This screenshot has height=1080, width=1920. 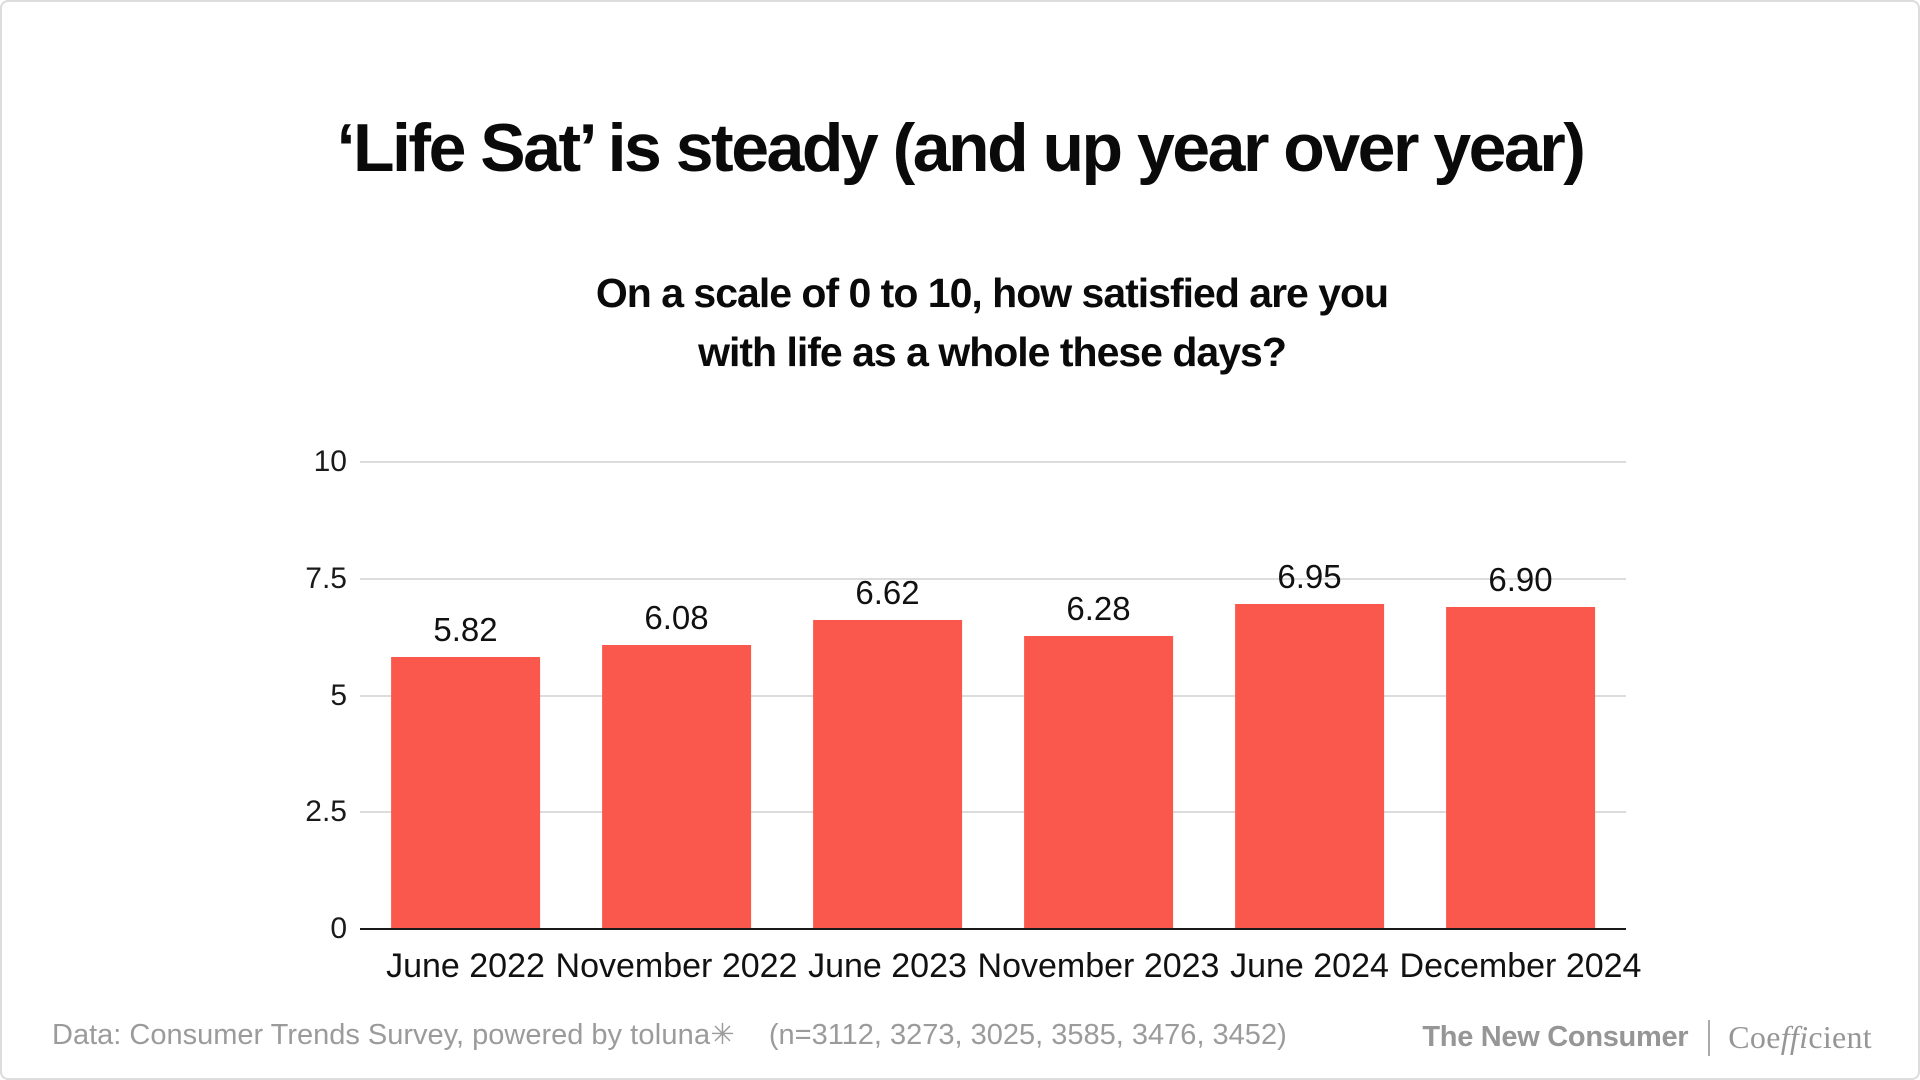 I want to click on bar-group: 6.28 November 2023, so click(x=1099, y=723).